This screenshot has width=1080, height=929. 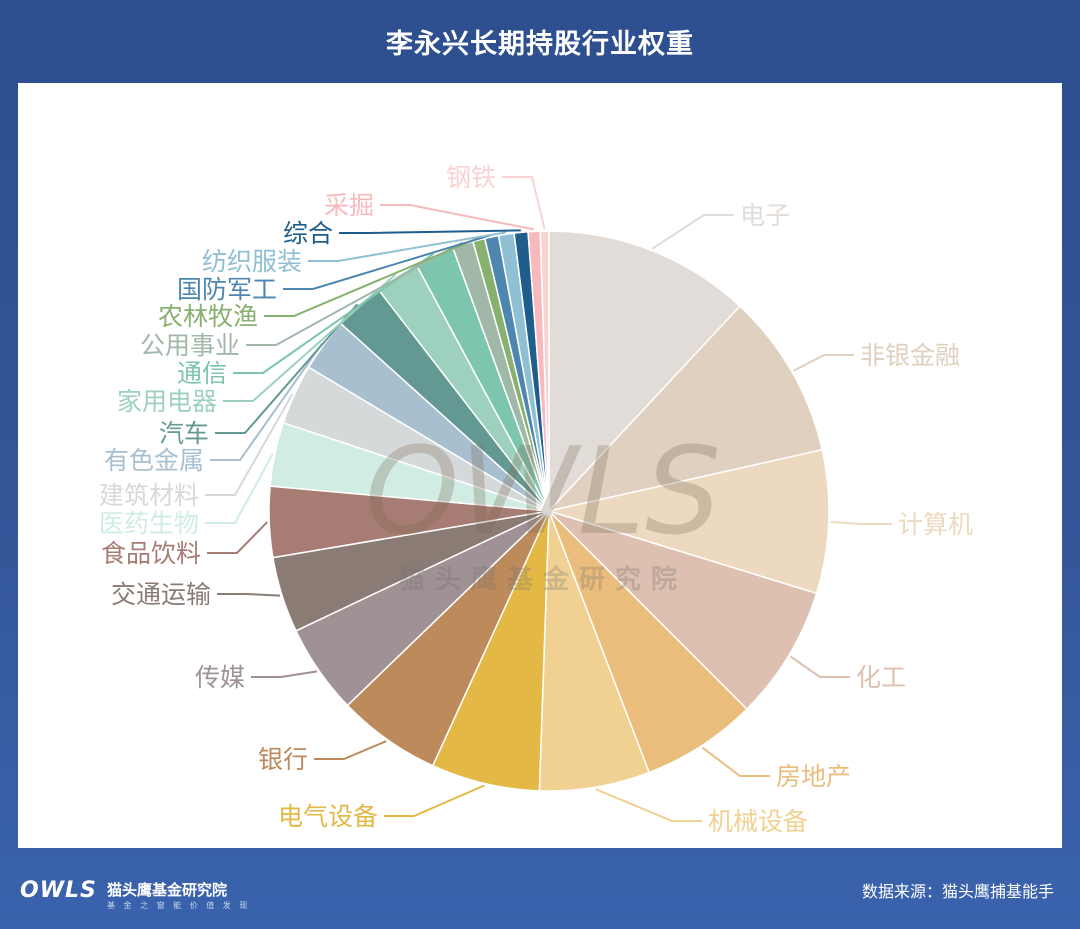 I want to click on footer-org-name: 猫头鹰基金研究院, so click(x=167, y=890).